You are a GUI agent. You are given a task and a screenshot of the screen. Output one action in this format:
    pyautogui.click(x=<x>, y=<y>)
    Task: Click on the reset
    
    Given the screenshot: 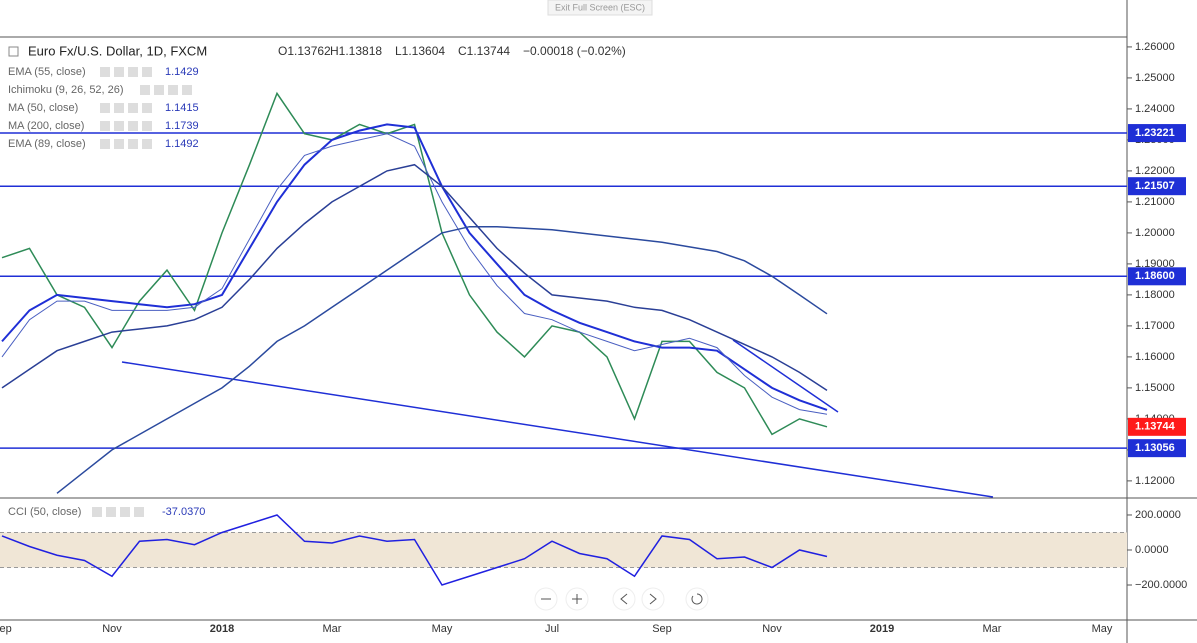 What is the action you would take?
    pyautogui.click(x=697, y=599)
    